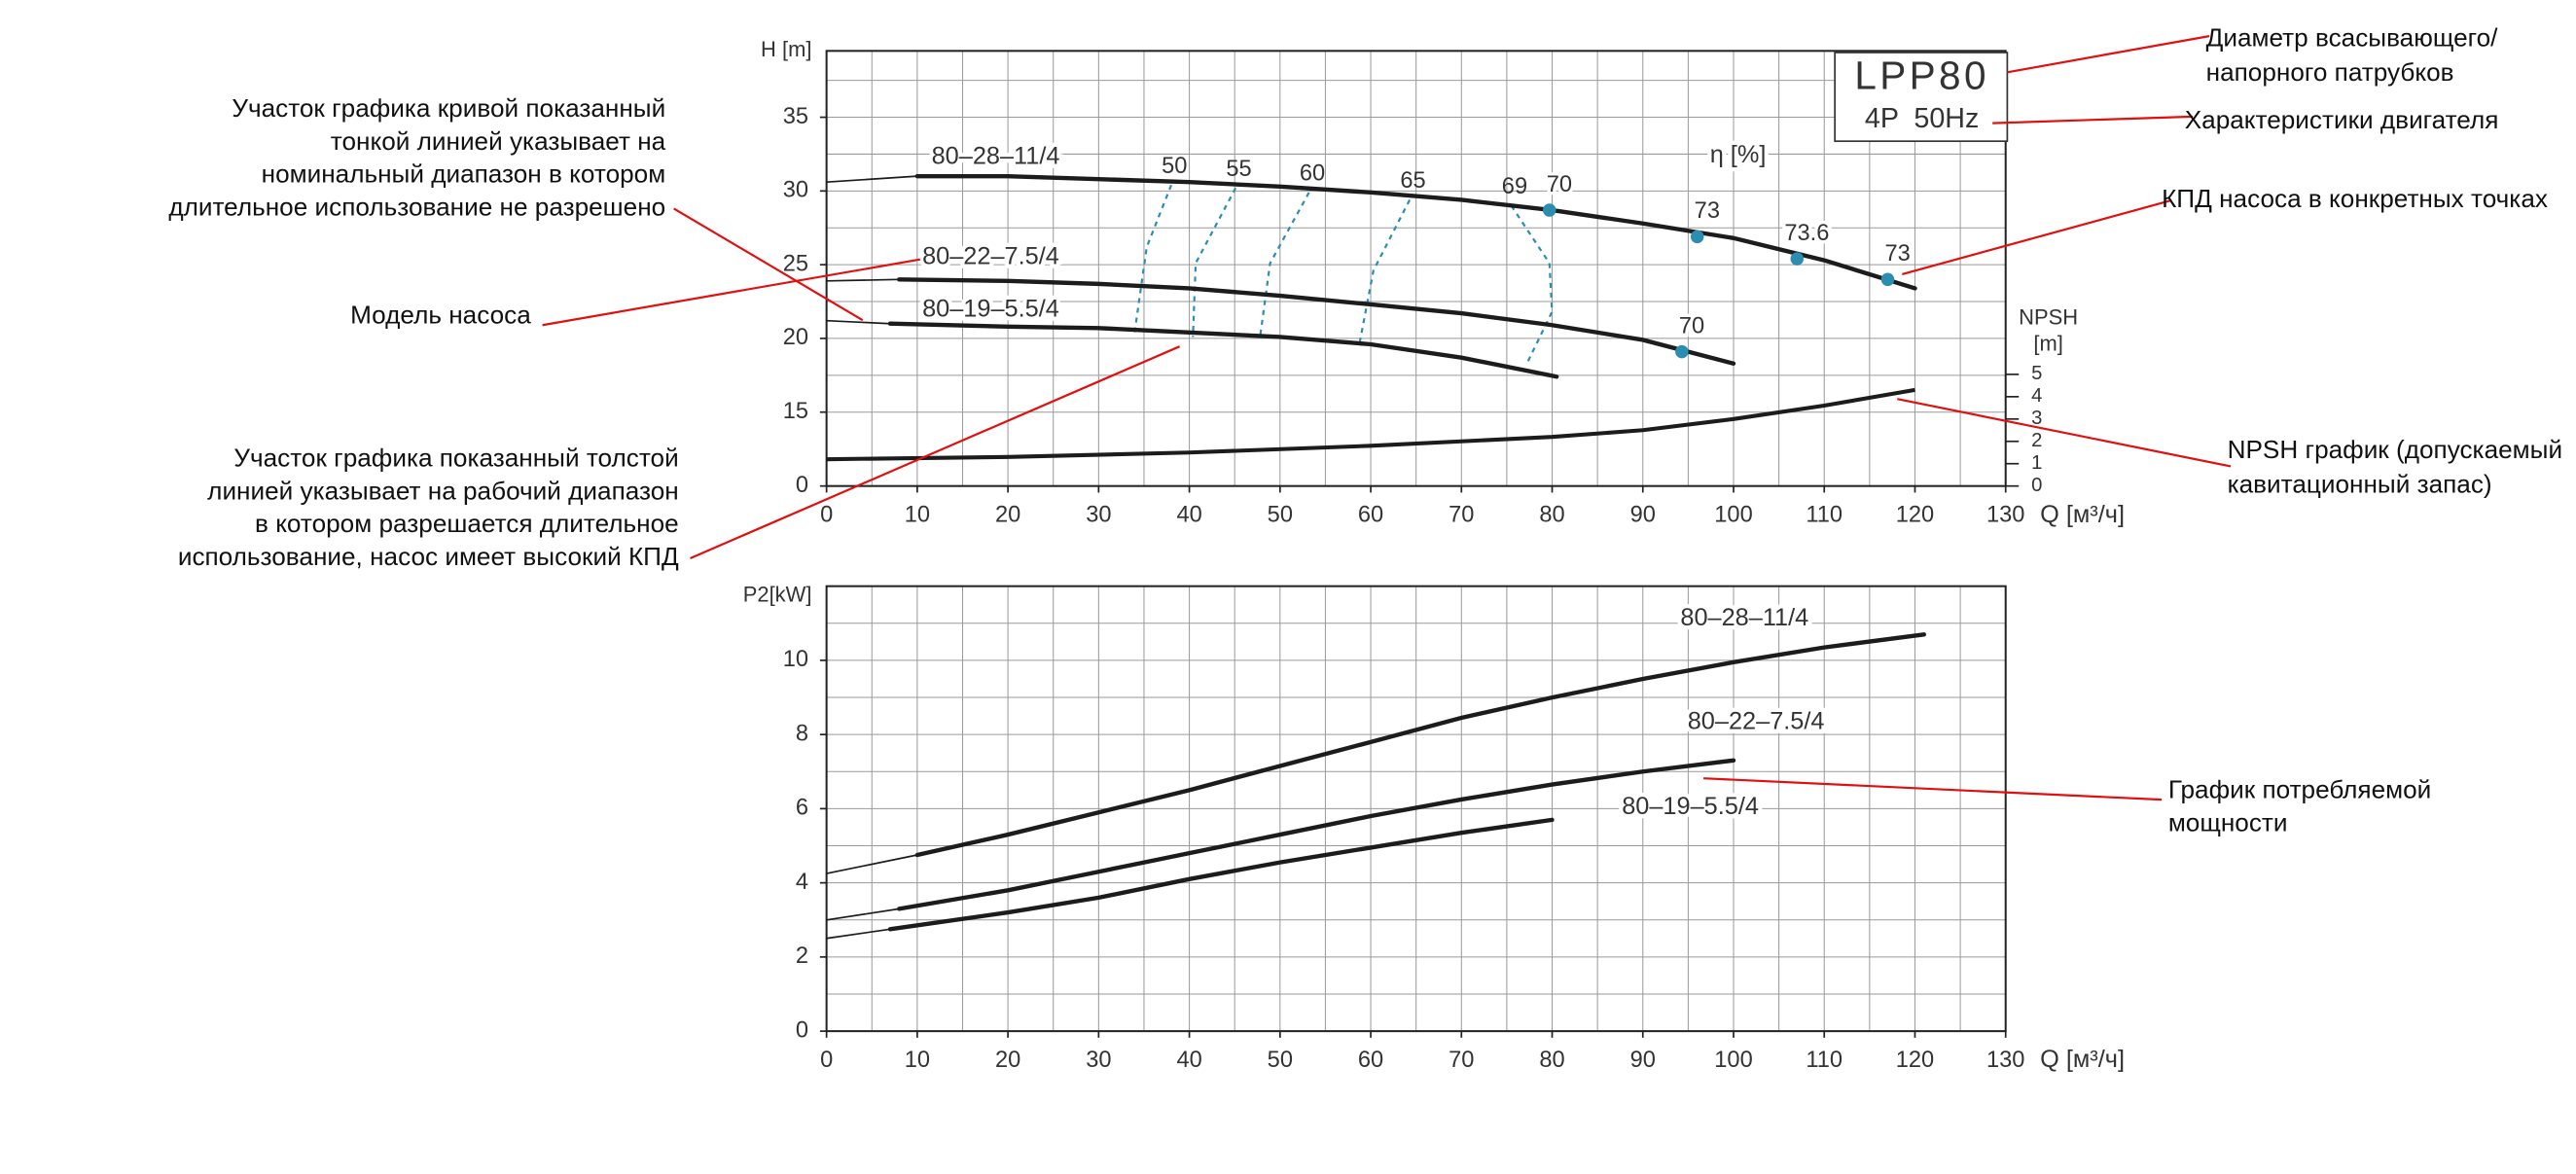  Describe the element at coordinates (2330, 72) in the screenshot. I see `annotation: напорного патрубков` at that location.